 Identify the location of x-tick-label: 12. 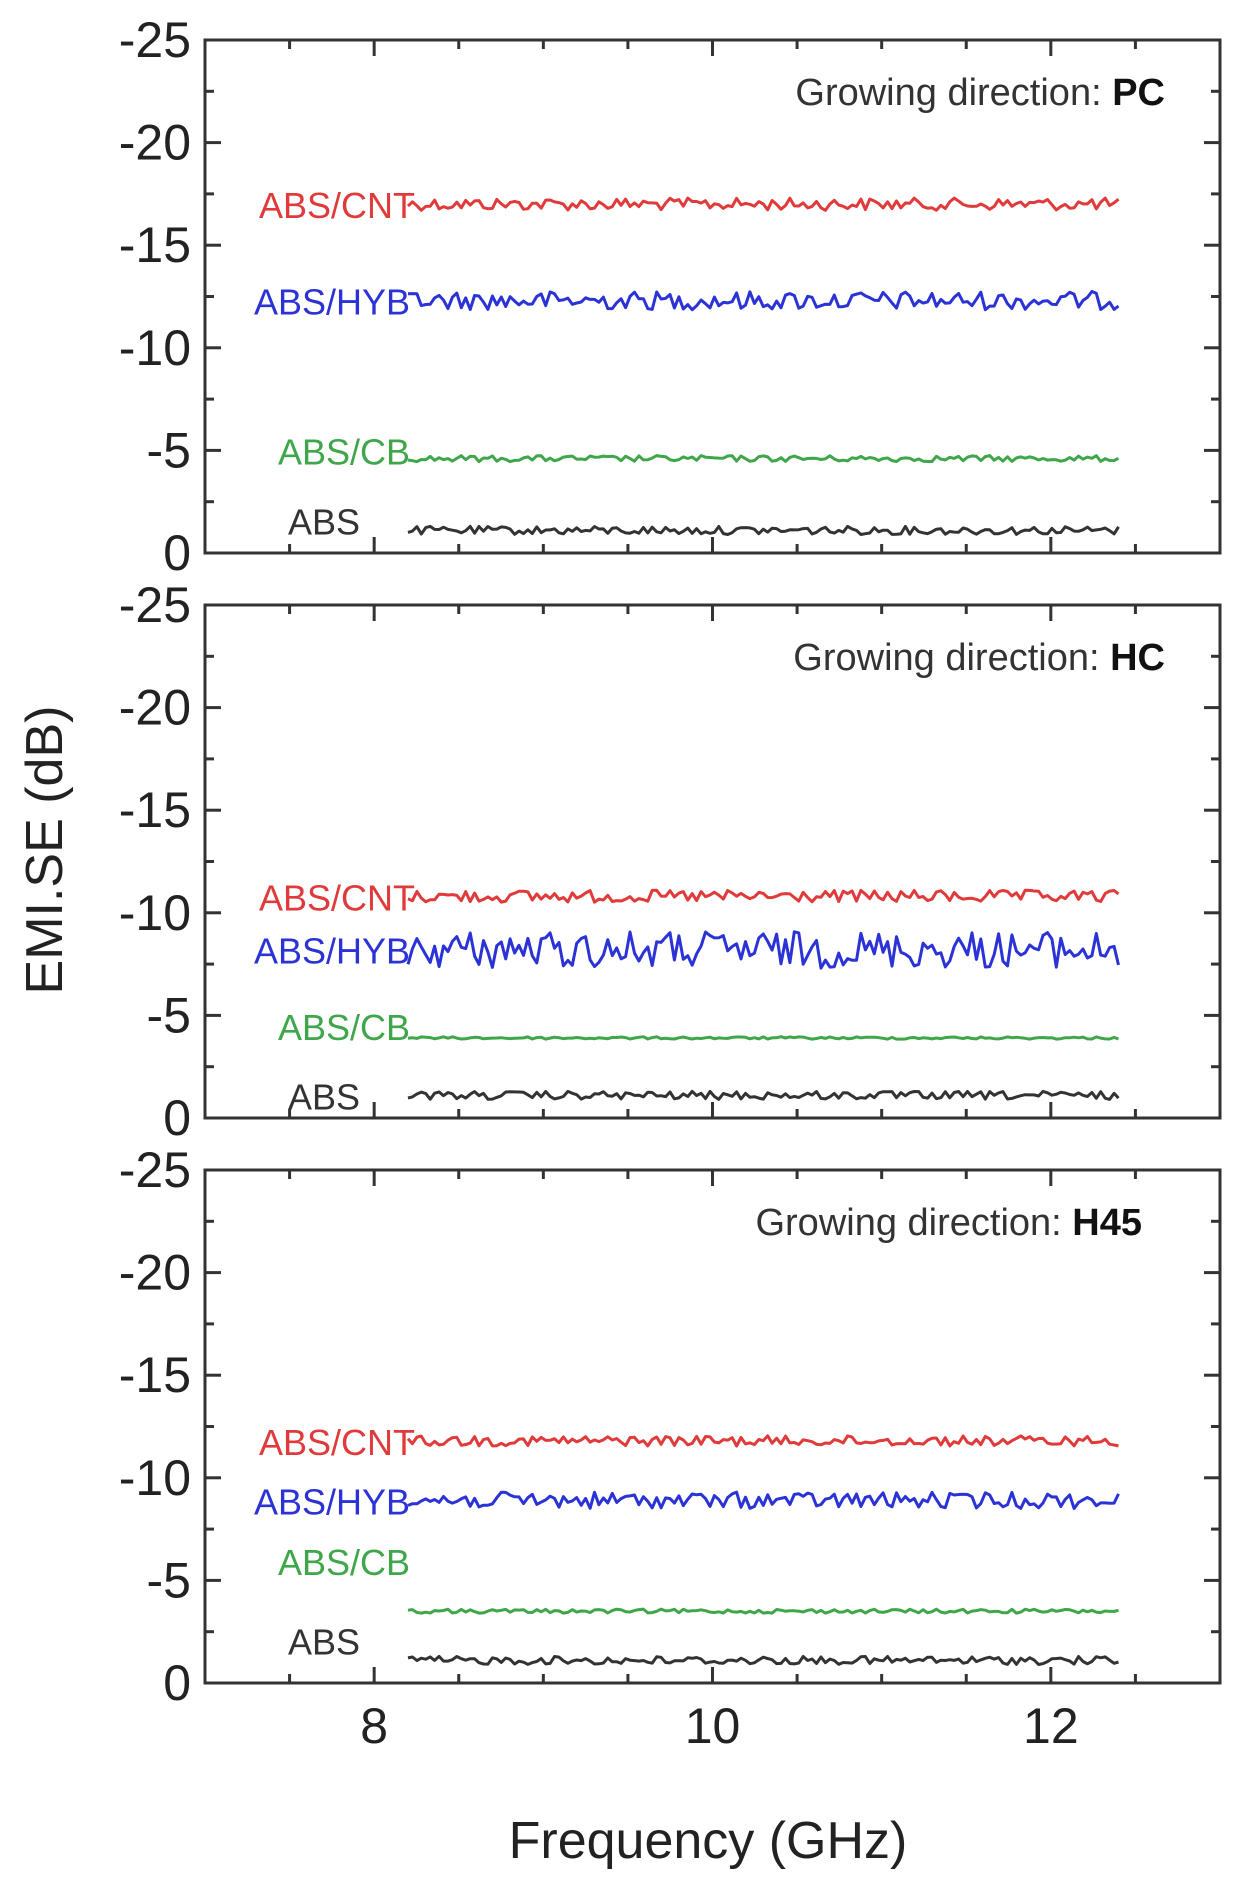
(1051, 1726).